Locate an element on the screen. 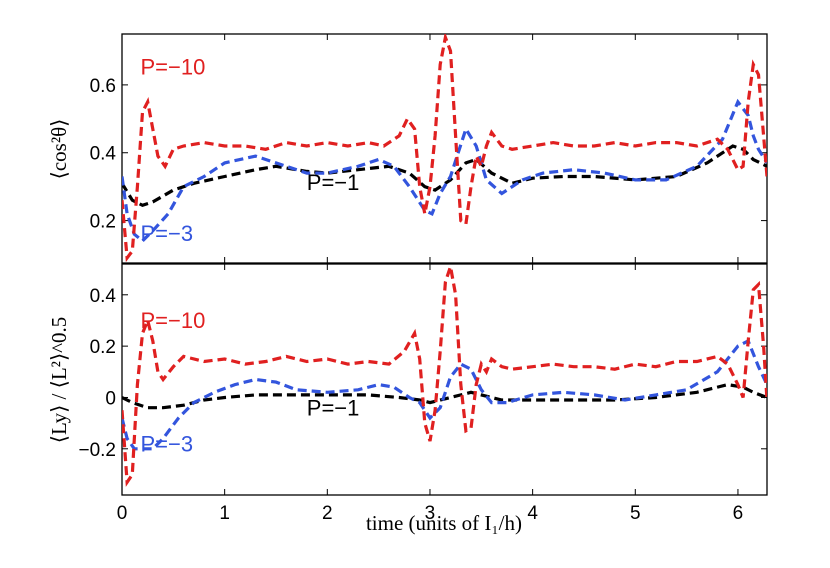 The width and height of the screenshot is (830, 568). x-tick-label: 5 is located at coordinates (635, 513).